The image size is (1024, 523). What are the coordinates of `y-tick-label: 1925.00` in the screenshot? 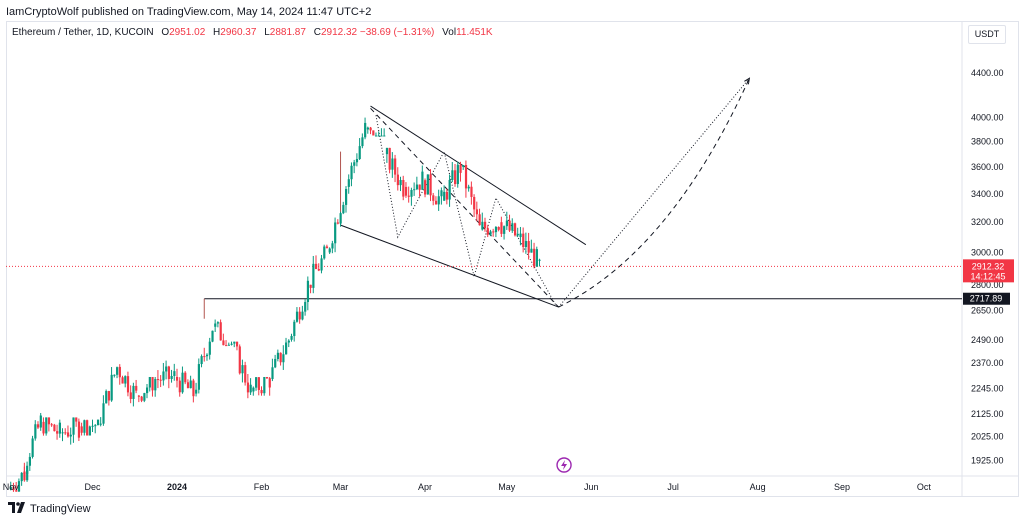 It's located at (987, 460).